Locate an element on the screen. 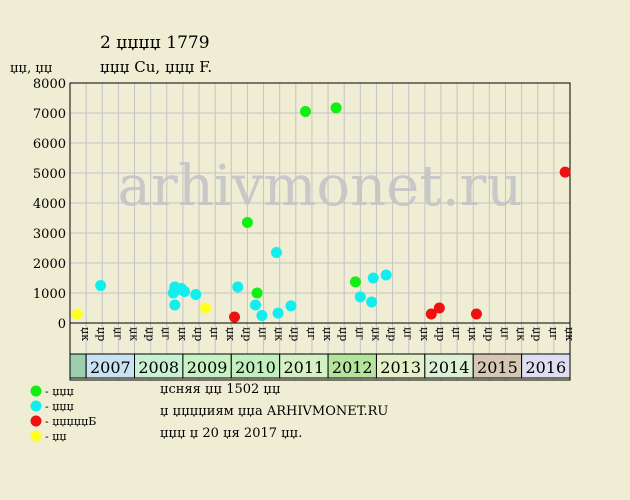 The image size is (630, 500). year-label: 2012 is located at coordinates (352, 367).